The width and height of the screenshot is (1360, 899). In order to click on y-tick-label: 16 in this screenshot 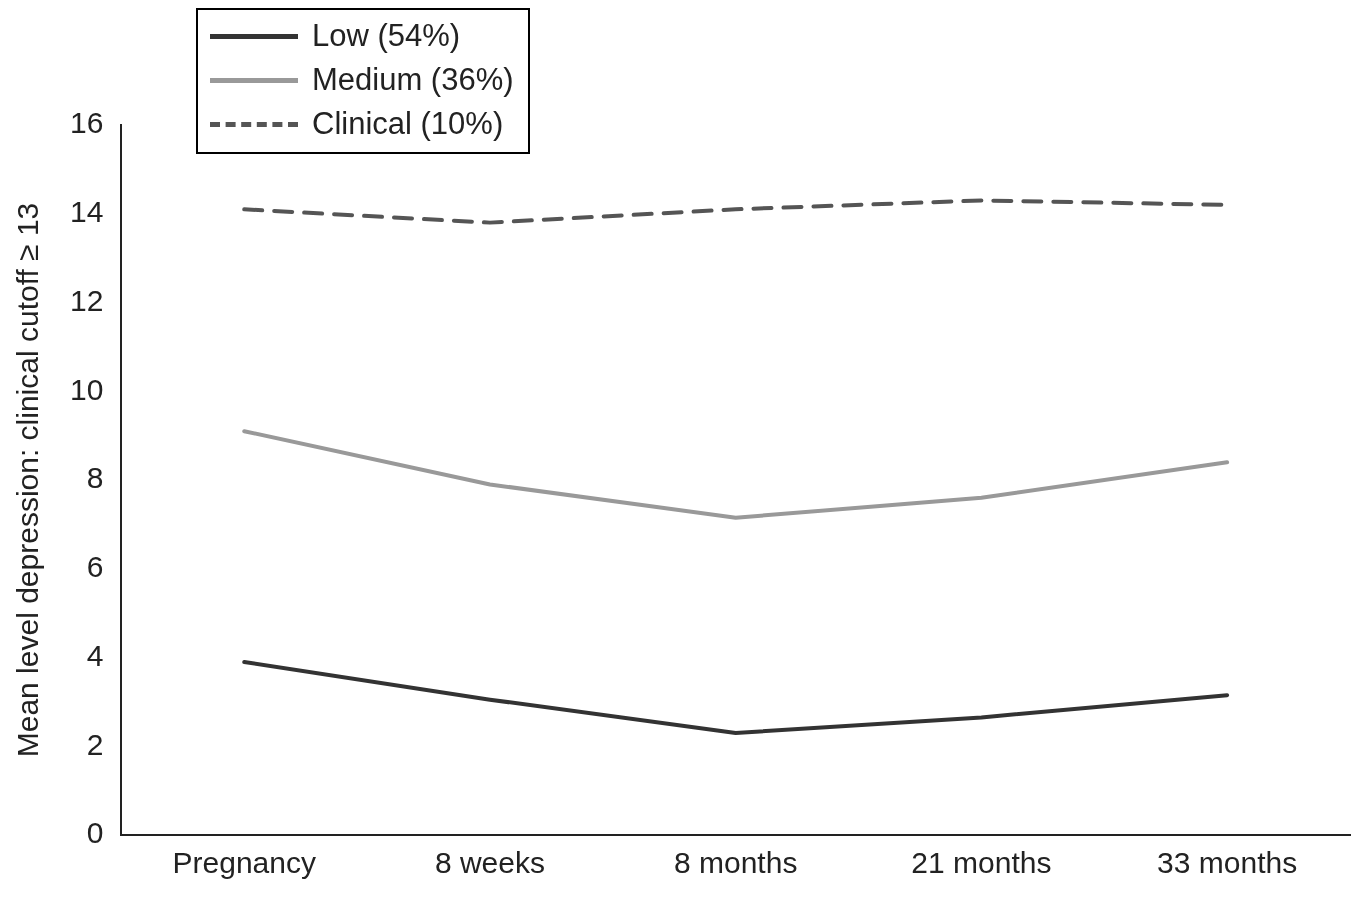, I will do `click(86, 123)`.